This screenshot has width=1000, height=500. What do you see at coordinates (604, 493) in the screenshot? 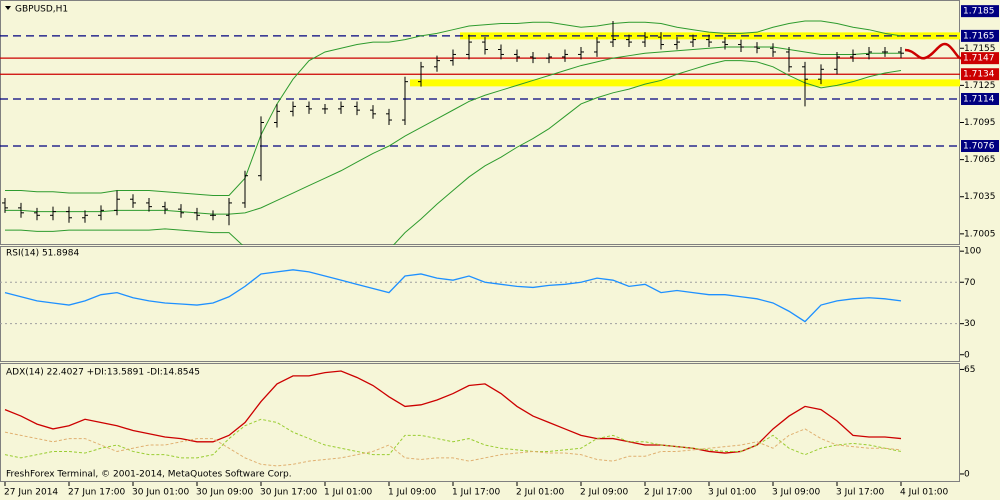
I see `x-tick-label: 2 Jul 09:00` at bounding box center [604, 493].